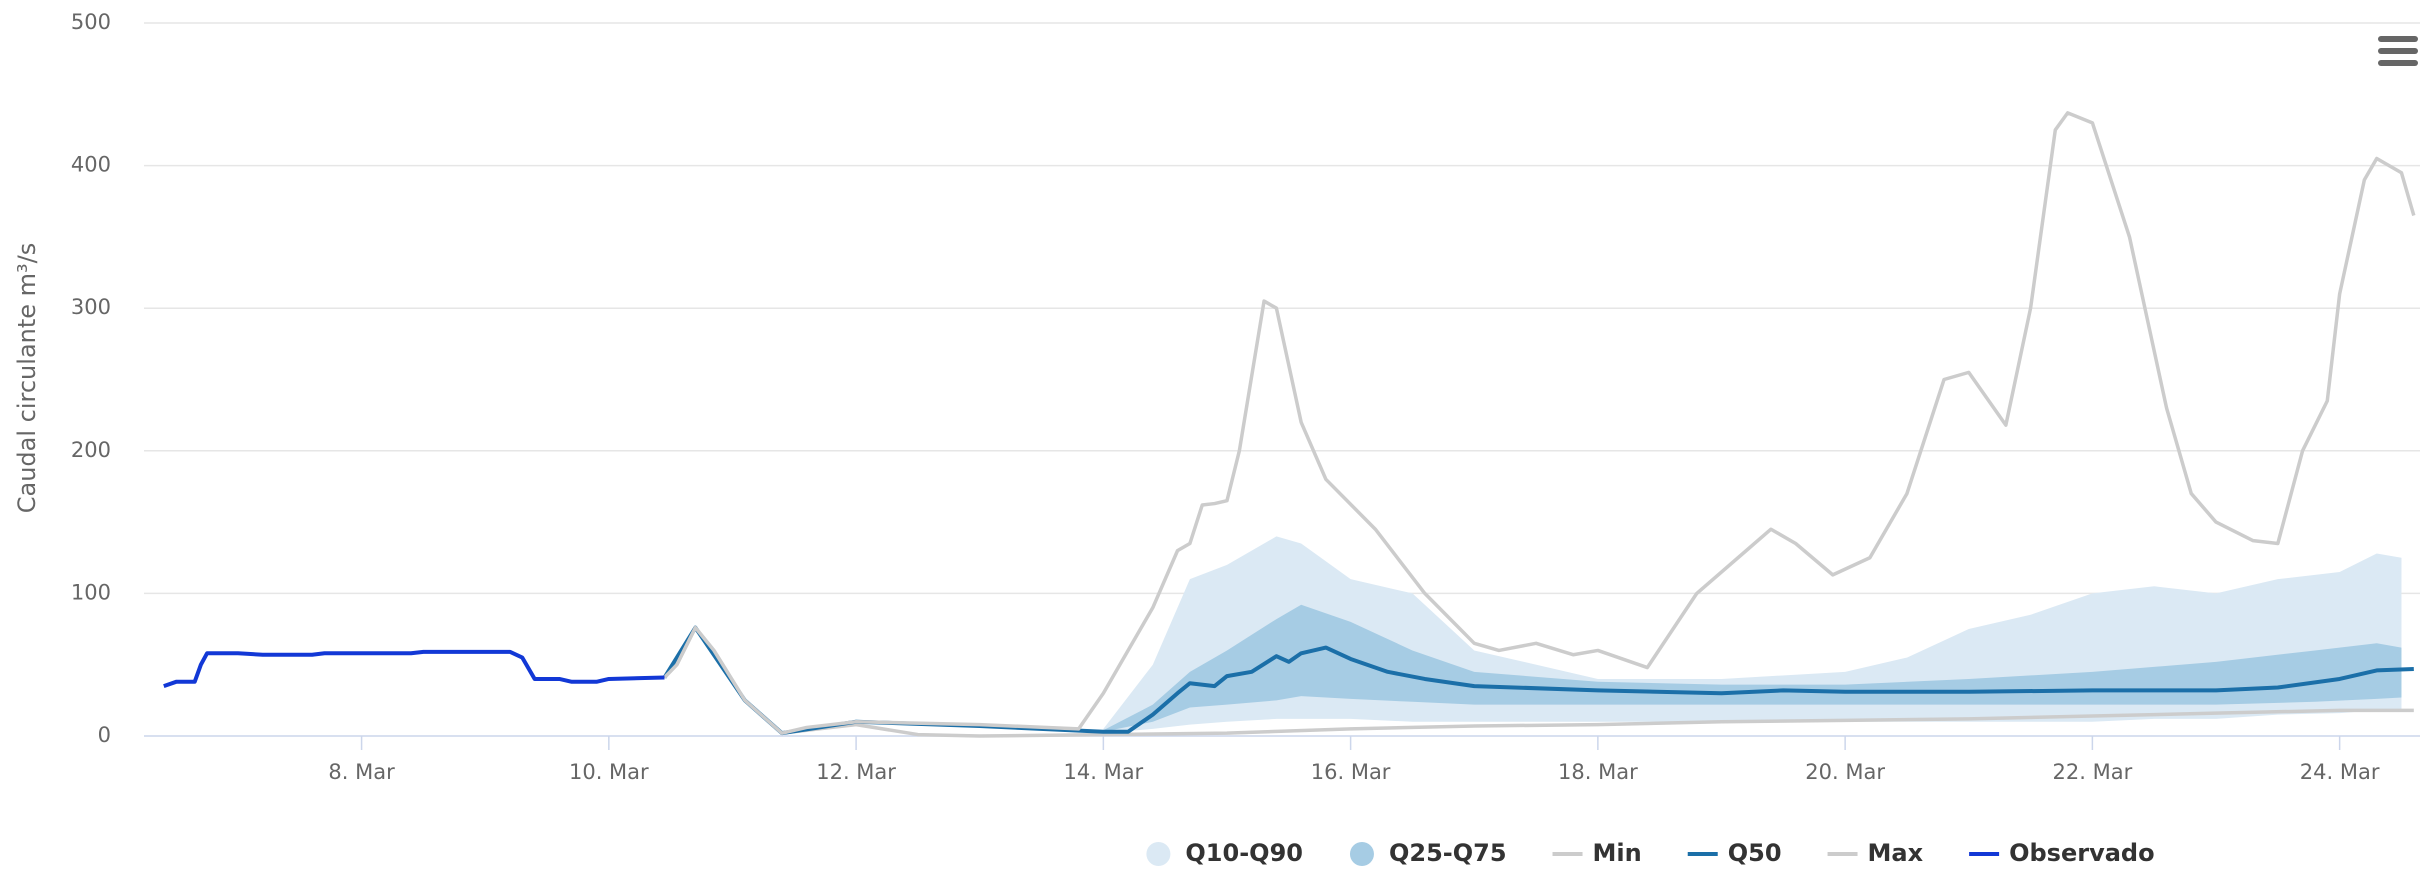  Describe the element at coordinates (1845, 772) in the screenshot. I see `x-tick-label: 20. Mar` at that location.